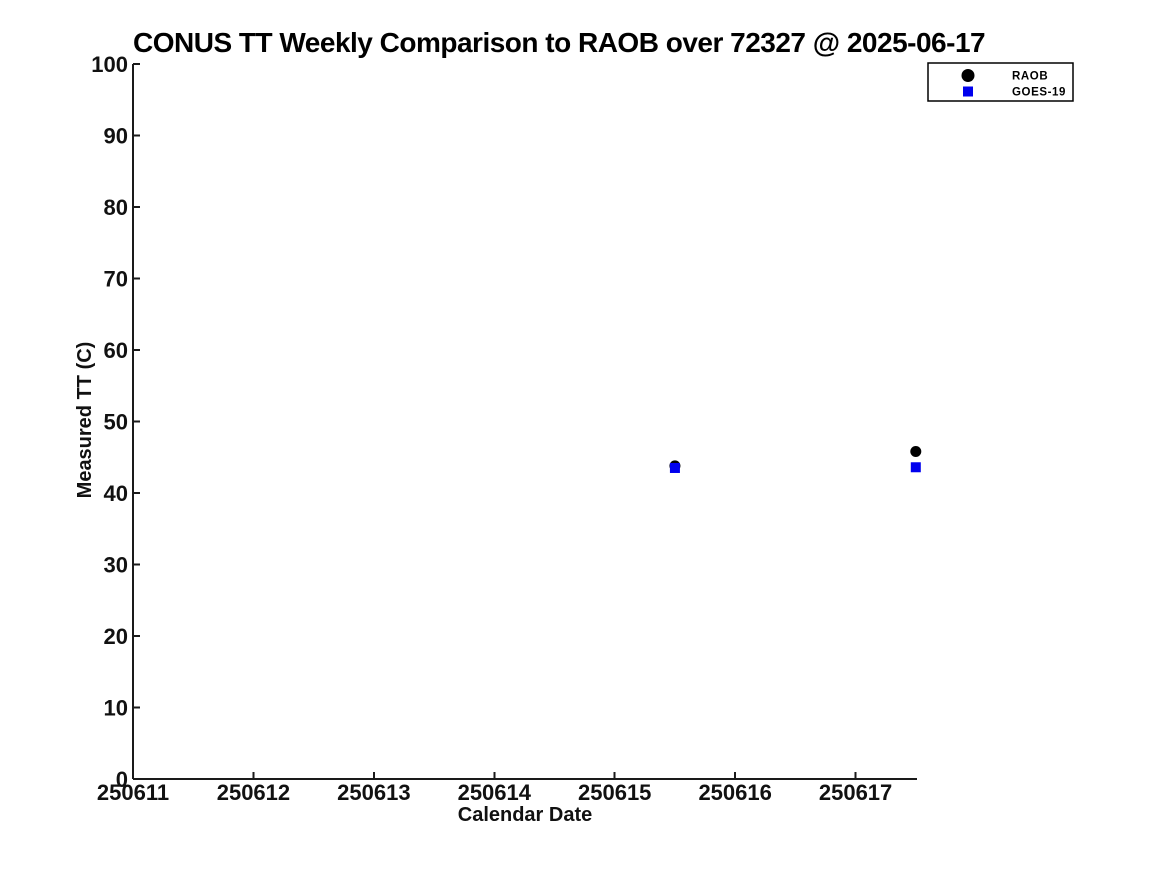 Image resolution: width=1167 pixels, height=875 pixels. I want to click on legend-marker-raob, so click(968, 75).